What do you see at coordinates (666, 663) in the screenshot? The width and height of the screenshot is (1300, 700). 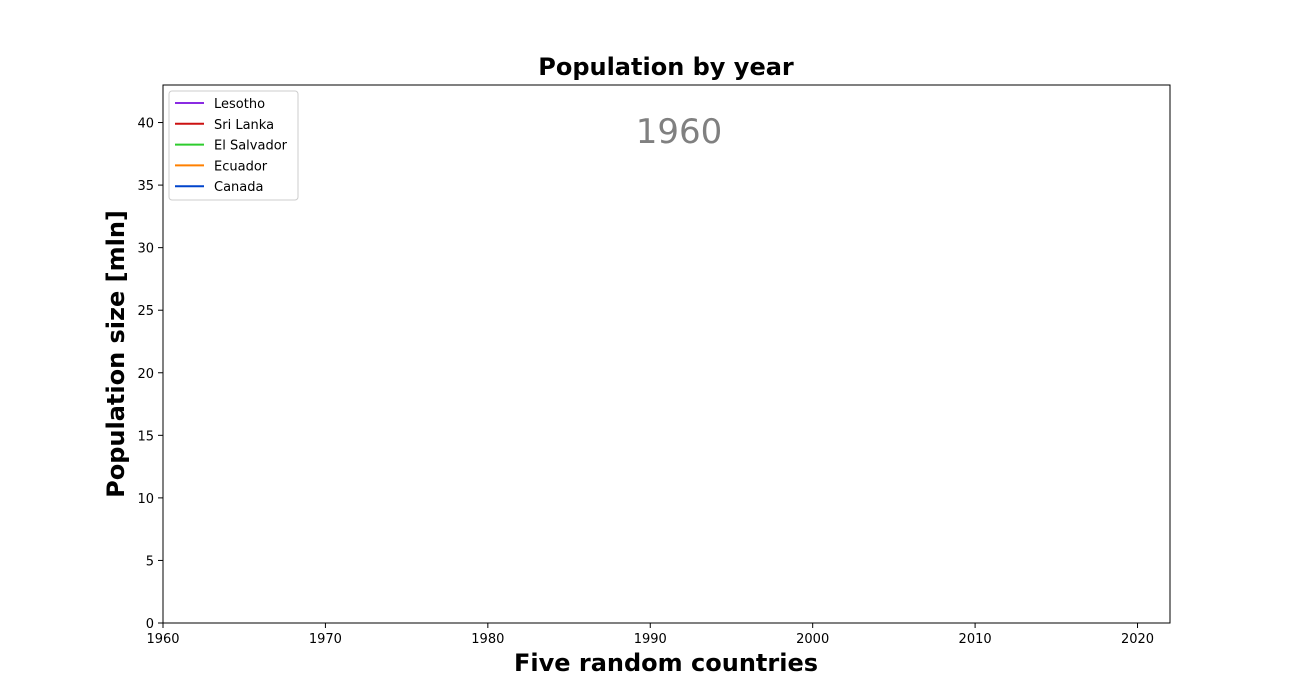 I see `x-axis-label: Five random countries` at bounding box center [666, 663].